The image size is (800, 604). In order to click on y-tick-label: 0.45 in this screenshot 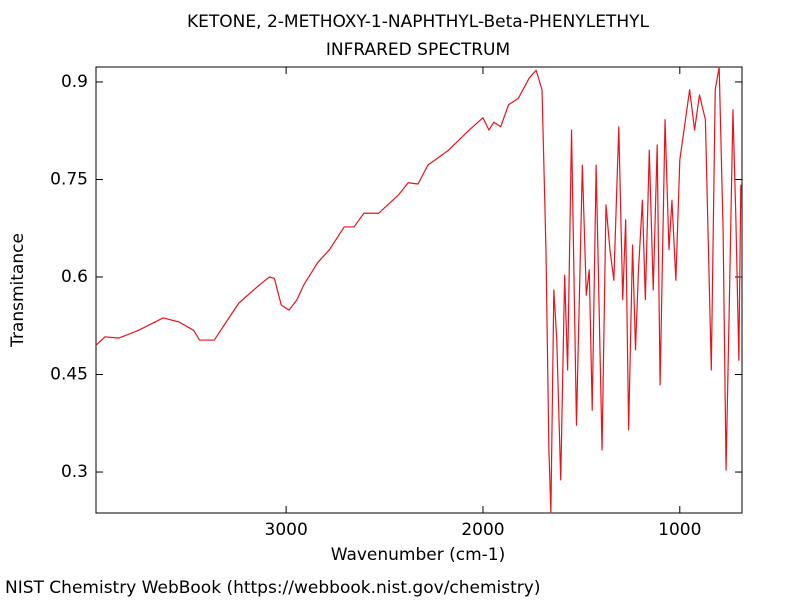, I will do `click(69, 375)`.